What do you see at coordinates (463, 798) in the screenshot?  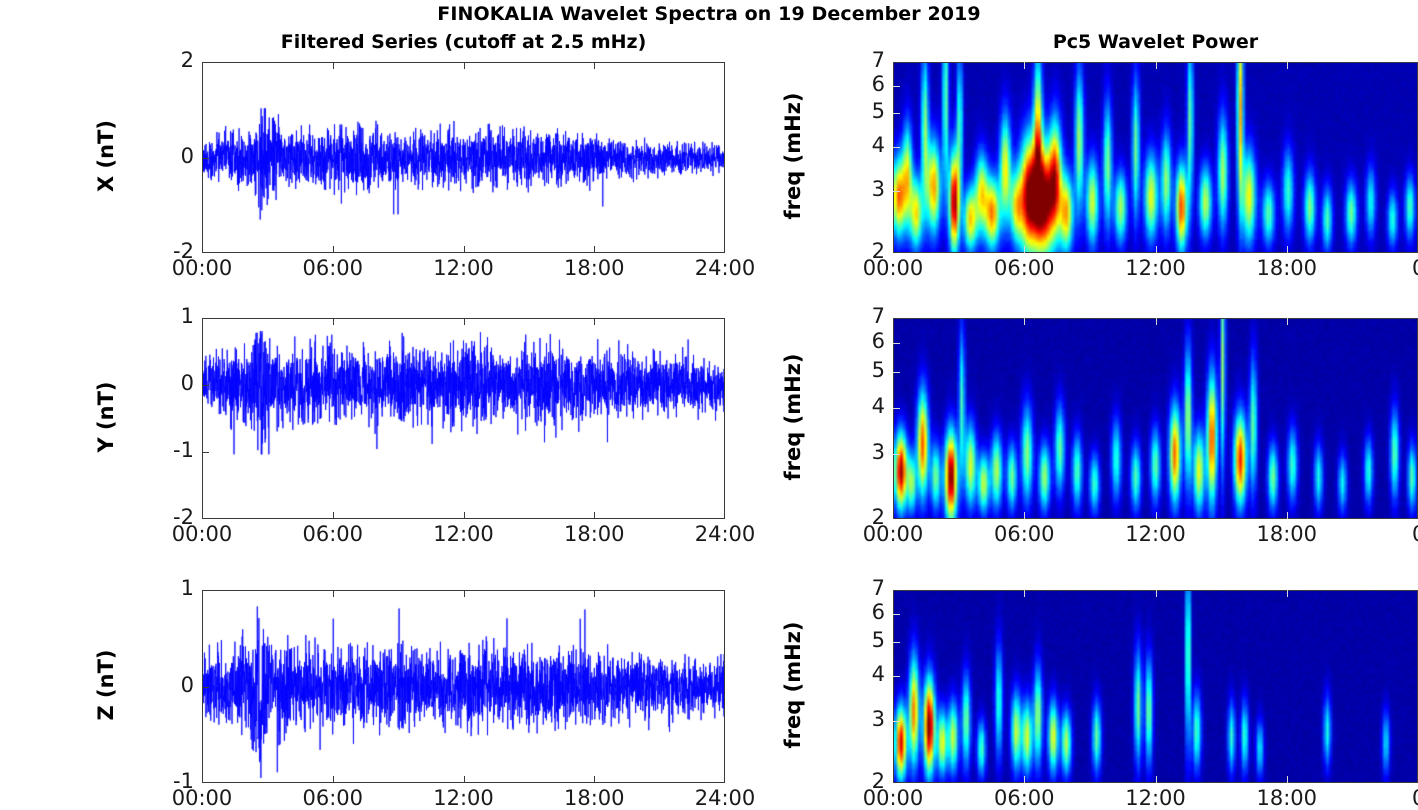 I see `series-z-xtick-2: 12:00` at bounding box center [463, 798].